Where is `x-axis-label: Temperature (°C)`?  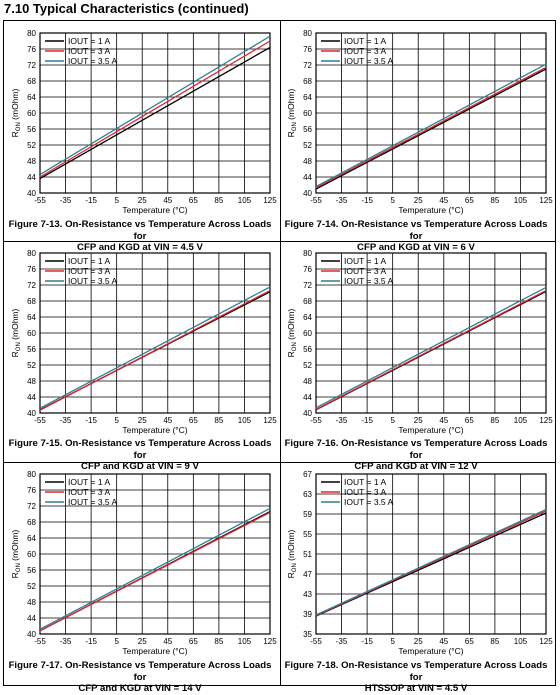 x-axis-label: Temperature (°C) is located at coordinates (430, 430).